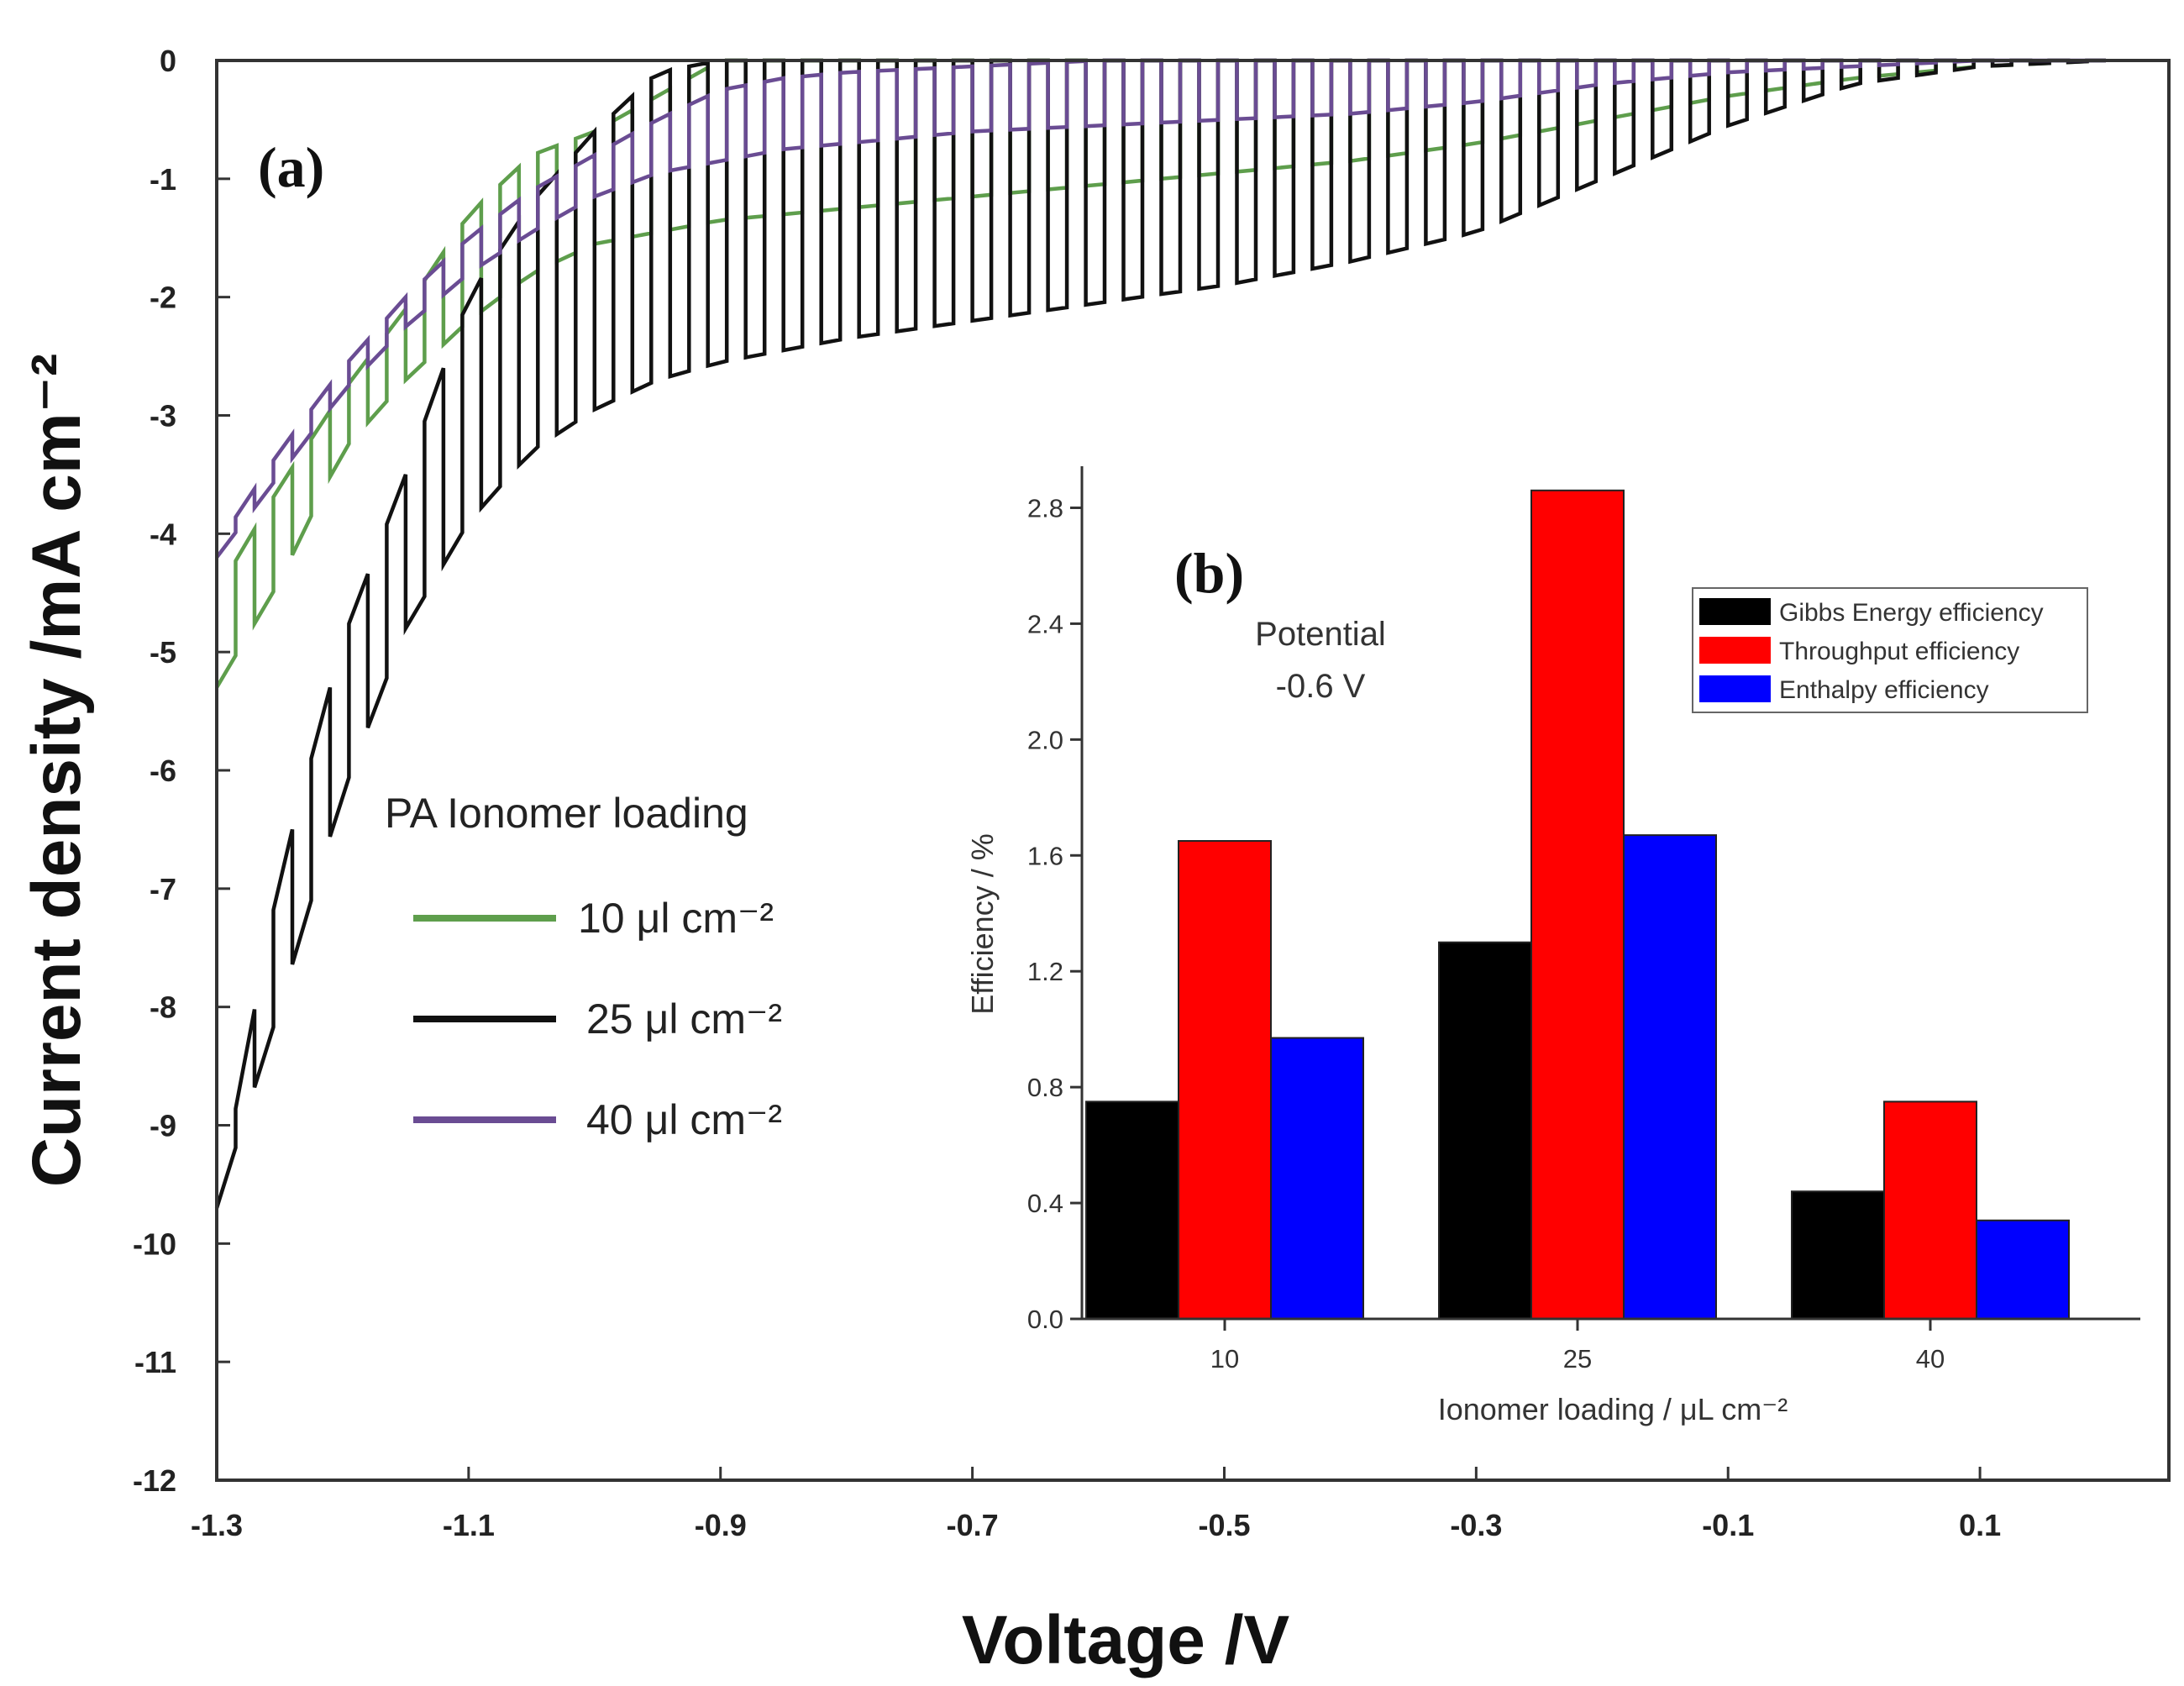  Describe the element at coordinates (155, 1362) in the screenshot. I see `y-tick-label: -11` at that location.